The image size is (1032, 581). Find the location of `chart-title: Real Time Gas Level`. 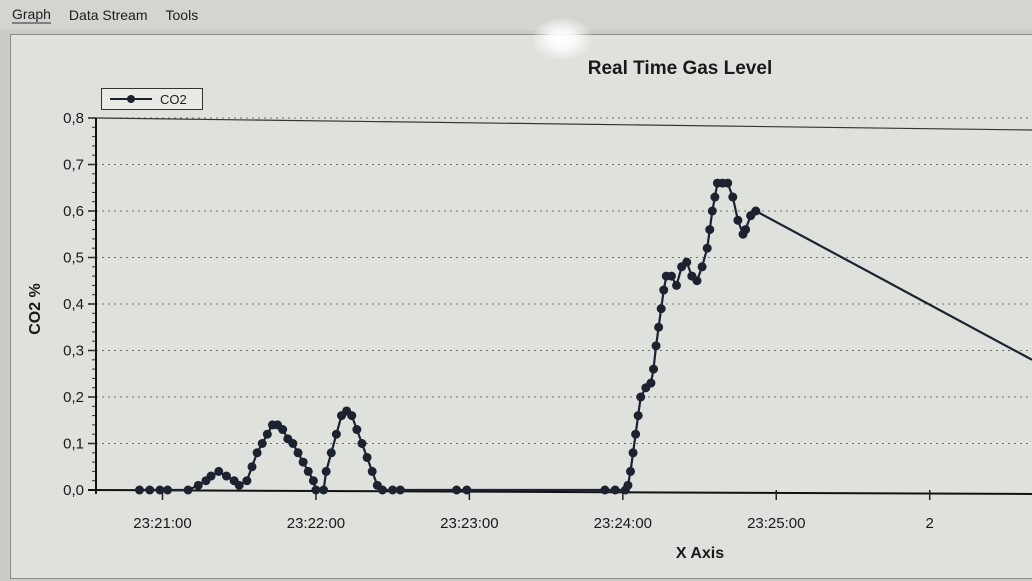

chart-title: Real Time Gas Level is located at coordinates (680, 68).